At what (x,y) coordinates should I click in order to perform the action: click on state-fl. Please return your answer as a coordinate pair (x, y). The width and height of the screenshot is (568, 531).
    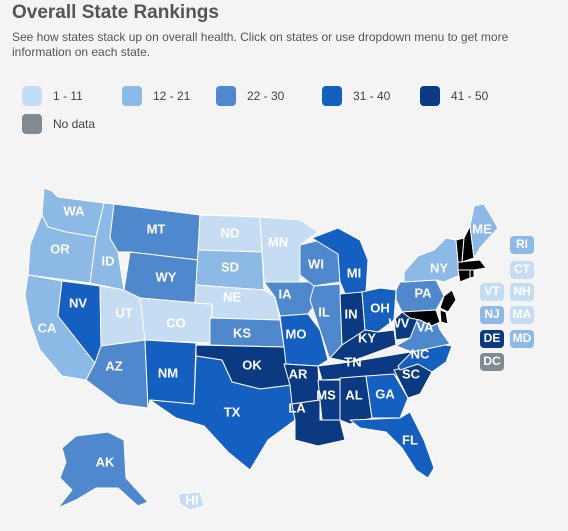
    Looking at the image, I should click on (392, 445).